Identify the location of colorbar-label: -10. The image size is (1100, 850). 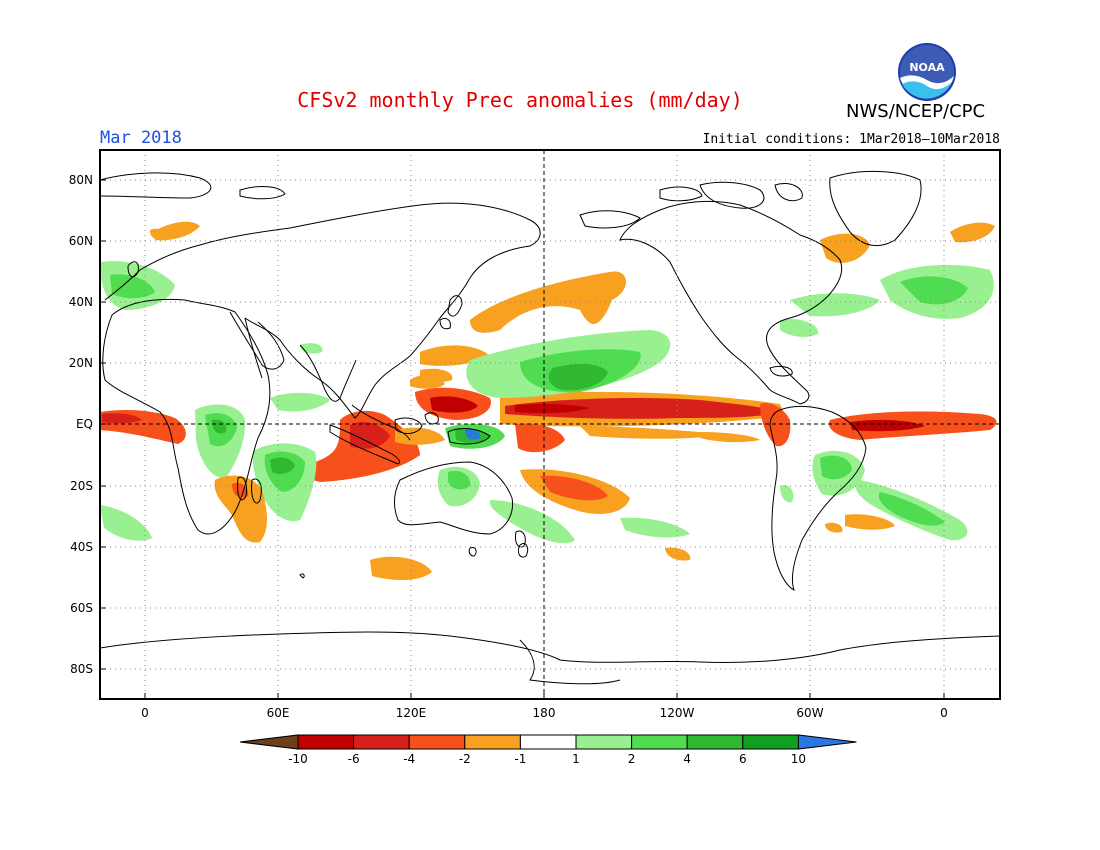
(298, 759).